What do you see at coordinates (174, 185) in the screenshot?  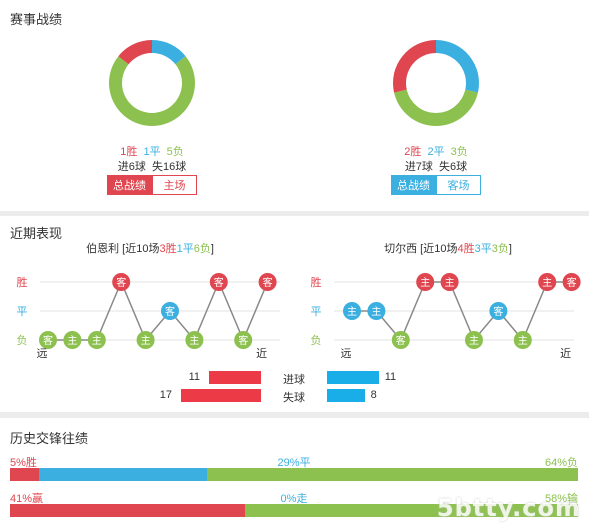 I see `left-home-button: 主场` at bounding box center [174, 185].